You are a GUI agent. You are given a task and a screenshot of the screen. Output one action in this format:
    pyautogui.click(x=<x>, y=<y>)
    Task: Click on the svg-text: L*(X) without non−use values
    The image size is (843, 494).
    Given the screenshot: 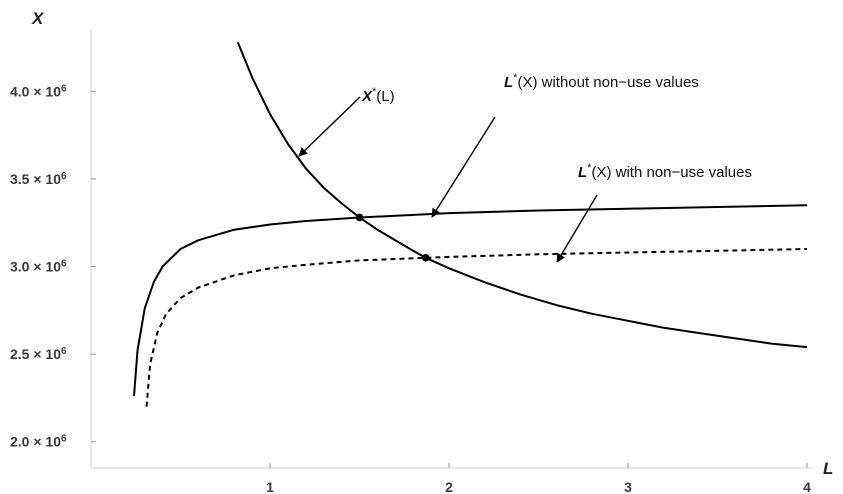 What is the action you would take?
    pyautogui.click(x=601, y=81)
    